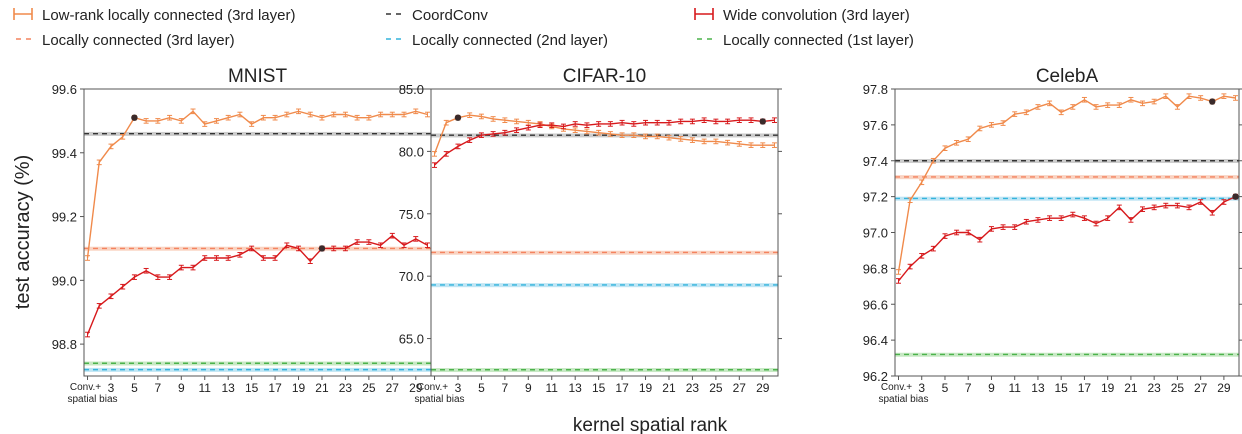 The height and width of the screenshot is (434, 1242). Describe the element at coordinates (258, 76) in the screenshot. I see `panel-title: MNIST` at that location.